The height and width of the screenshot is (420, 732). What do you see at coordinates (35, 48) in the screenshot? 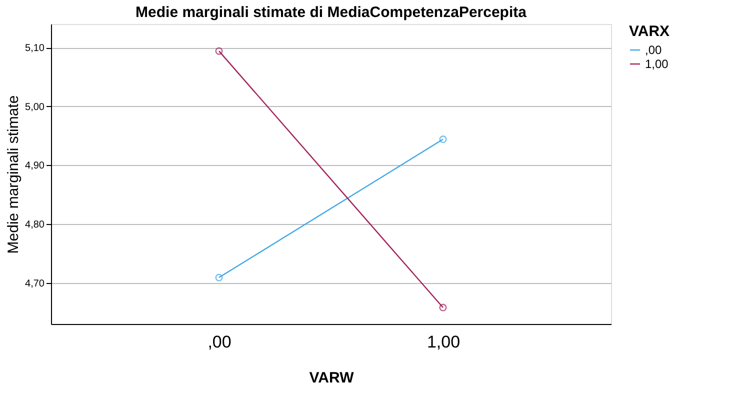
I see `y-tick-label: 5,10` at bounding box center [35, 48].